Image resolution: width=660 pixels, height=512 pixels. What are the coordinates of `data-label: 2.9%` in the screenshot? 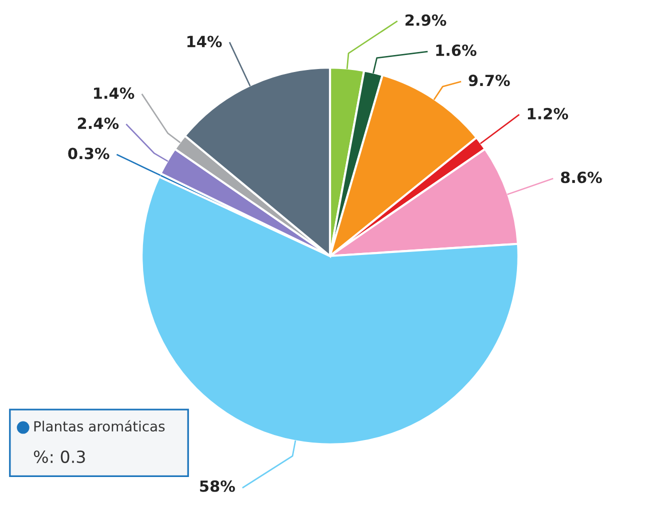 It's located at (426, 20).